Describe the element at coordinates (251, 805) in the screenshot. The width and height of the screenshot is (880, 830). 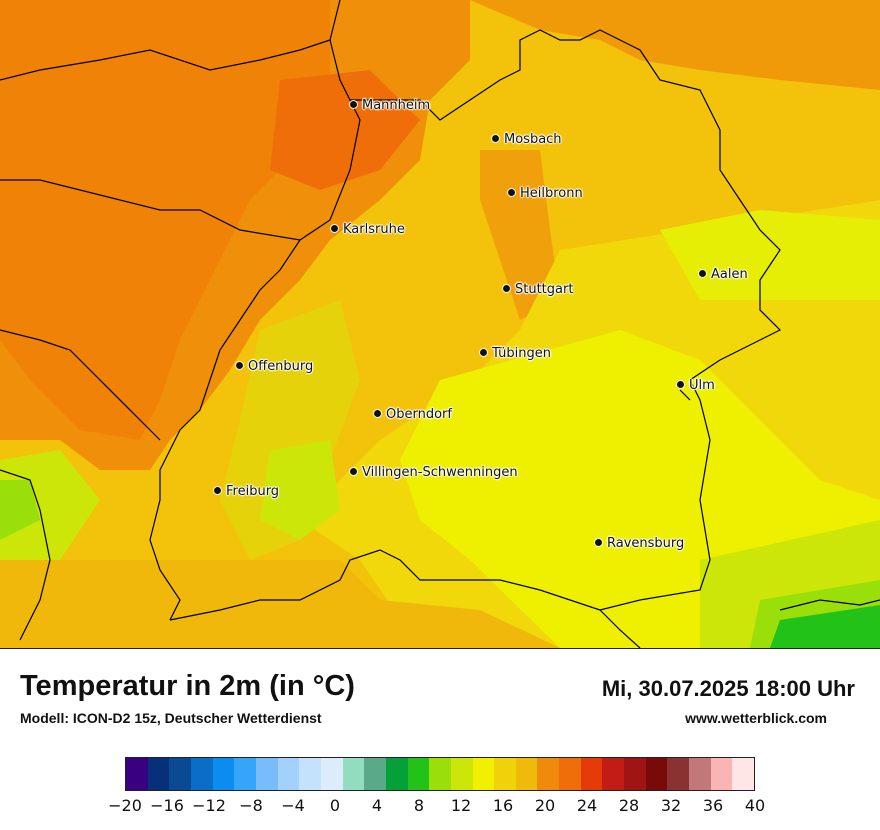
I see `legend-tick-label: −8` at that location.